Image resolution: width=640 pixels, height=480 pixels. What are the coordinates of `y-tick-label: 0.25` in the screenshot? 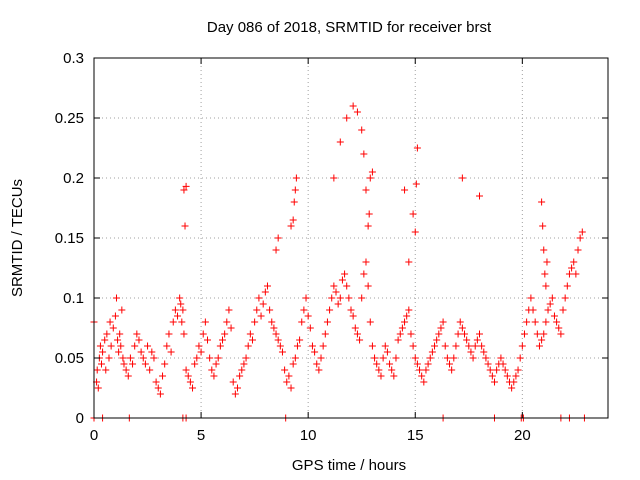 It's located at (69, 118).